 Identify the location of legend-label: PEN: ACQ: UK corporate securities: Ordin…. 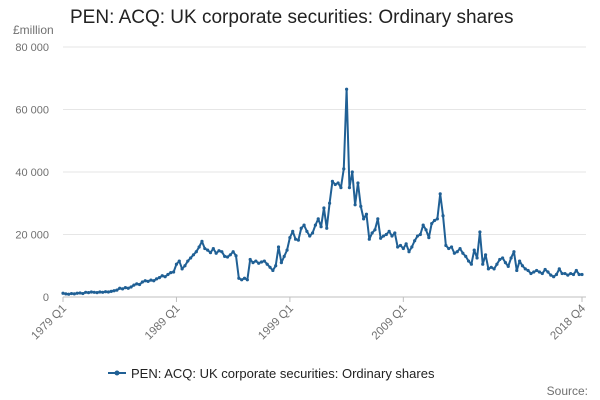
(283, 373).